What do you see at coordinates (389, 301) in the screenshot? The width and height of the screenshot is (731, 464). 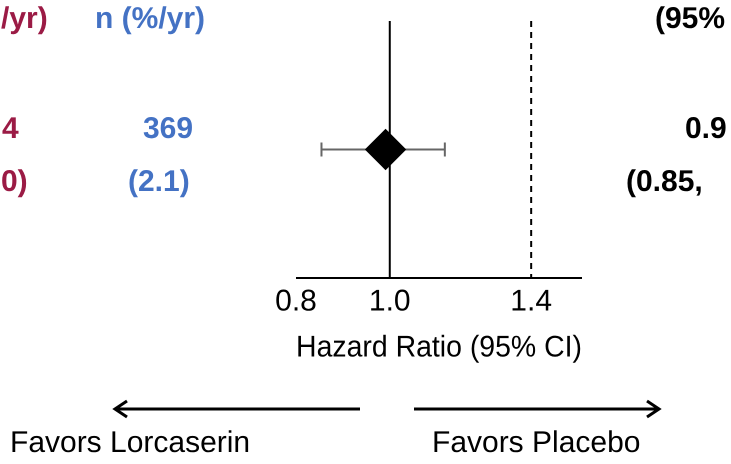 I see `x-tick-label: 1.0` at bounding box center [389, 301].